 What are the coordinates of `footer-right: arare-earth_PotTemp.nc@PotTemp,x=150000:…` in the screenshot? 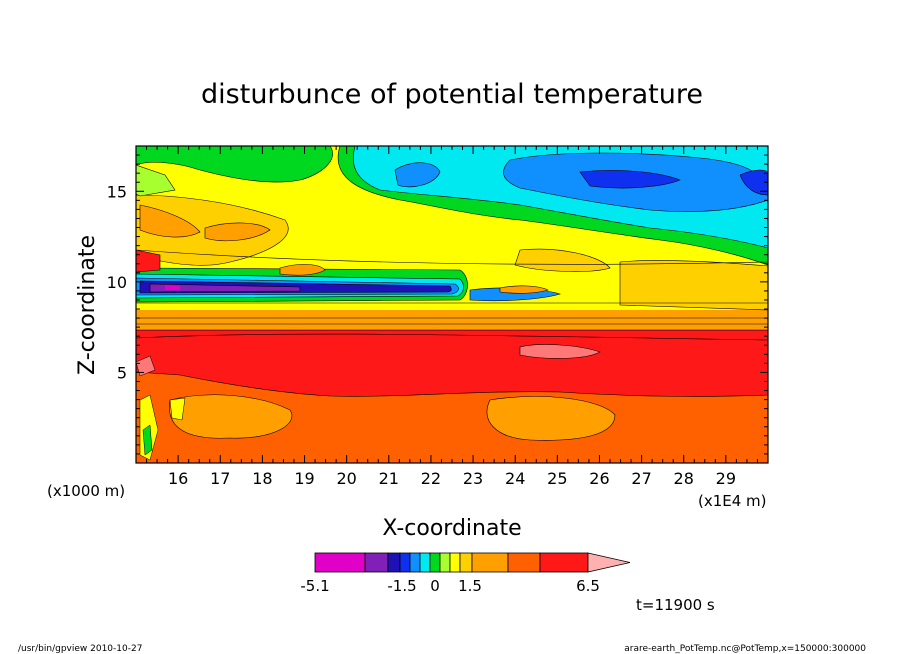 It's located at (745, 649).